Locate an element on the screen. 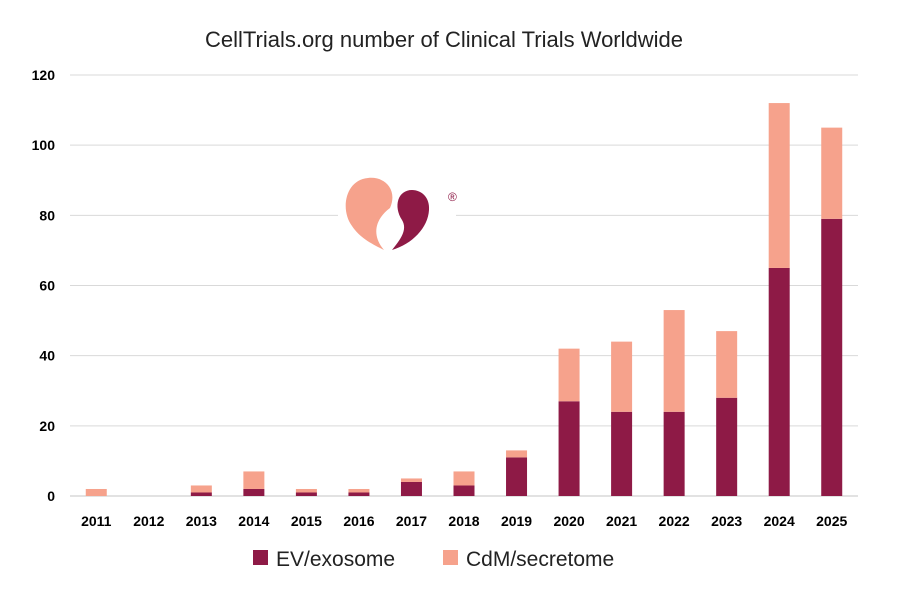  x-tick-label: 2013 is located at coordinates (201, 521).